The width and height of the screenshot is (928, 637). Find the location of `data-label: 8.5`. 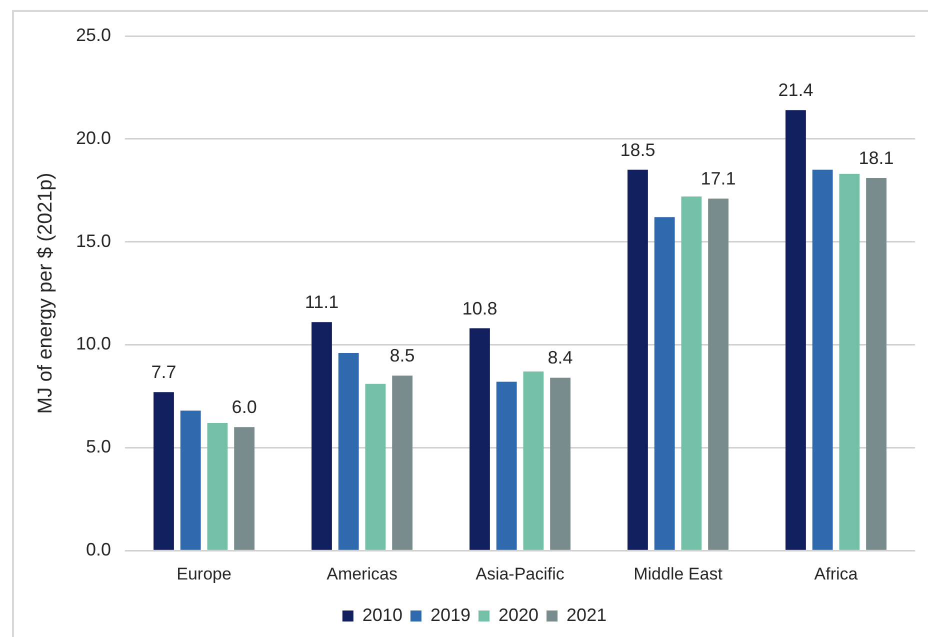

data-label: 8.5 is located at coordinates (402, 356).